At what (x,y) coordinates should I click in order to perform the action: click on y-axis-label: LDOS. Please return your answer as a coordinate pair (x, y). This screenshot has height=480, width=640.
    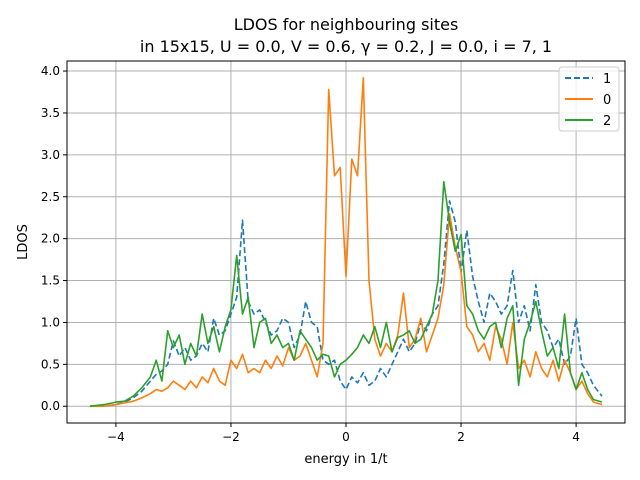
    Looking at the image, I should click on (23, 242).